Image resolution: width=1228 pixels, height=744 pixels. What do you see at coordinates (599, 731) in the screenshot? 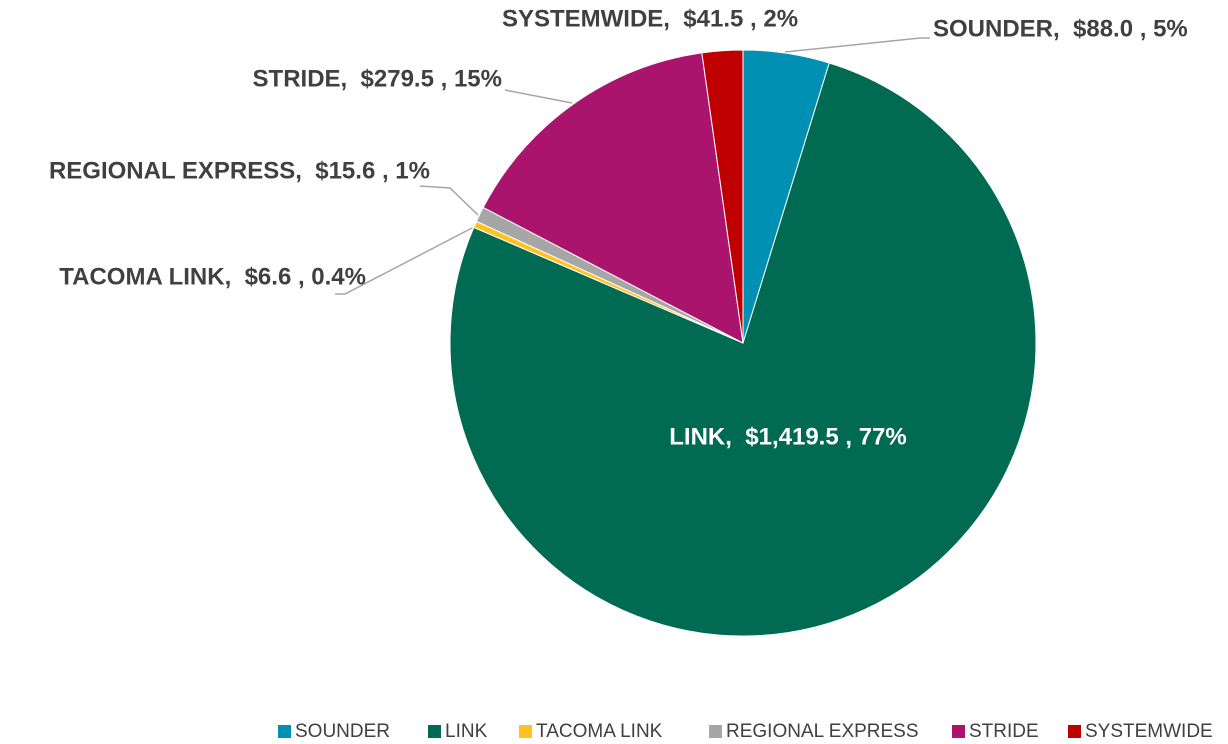
I see `legend-label: TACOMA LINK` at bounding box center [599, 731].